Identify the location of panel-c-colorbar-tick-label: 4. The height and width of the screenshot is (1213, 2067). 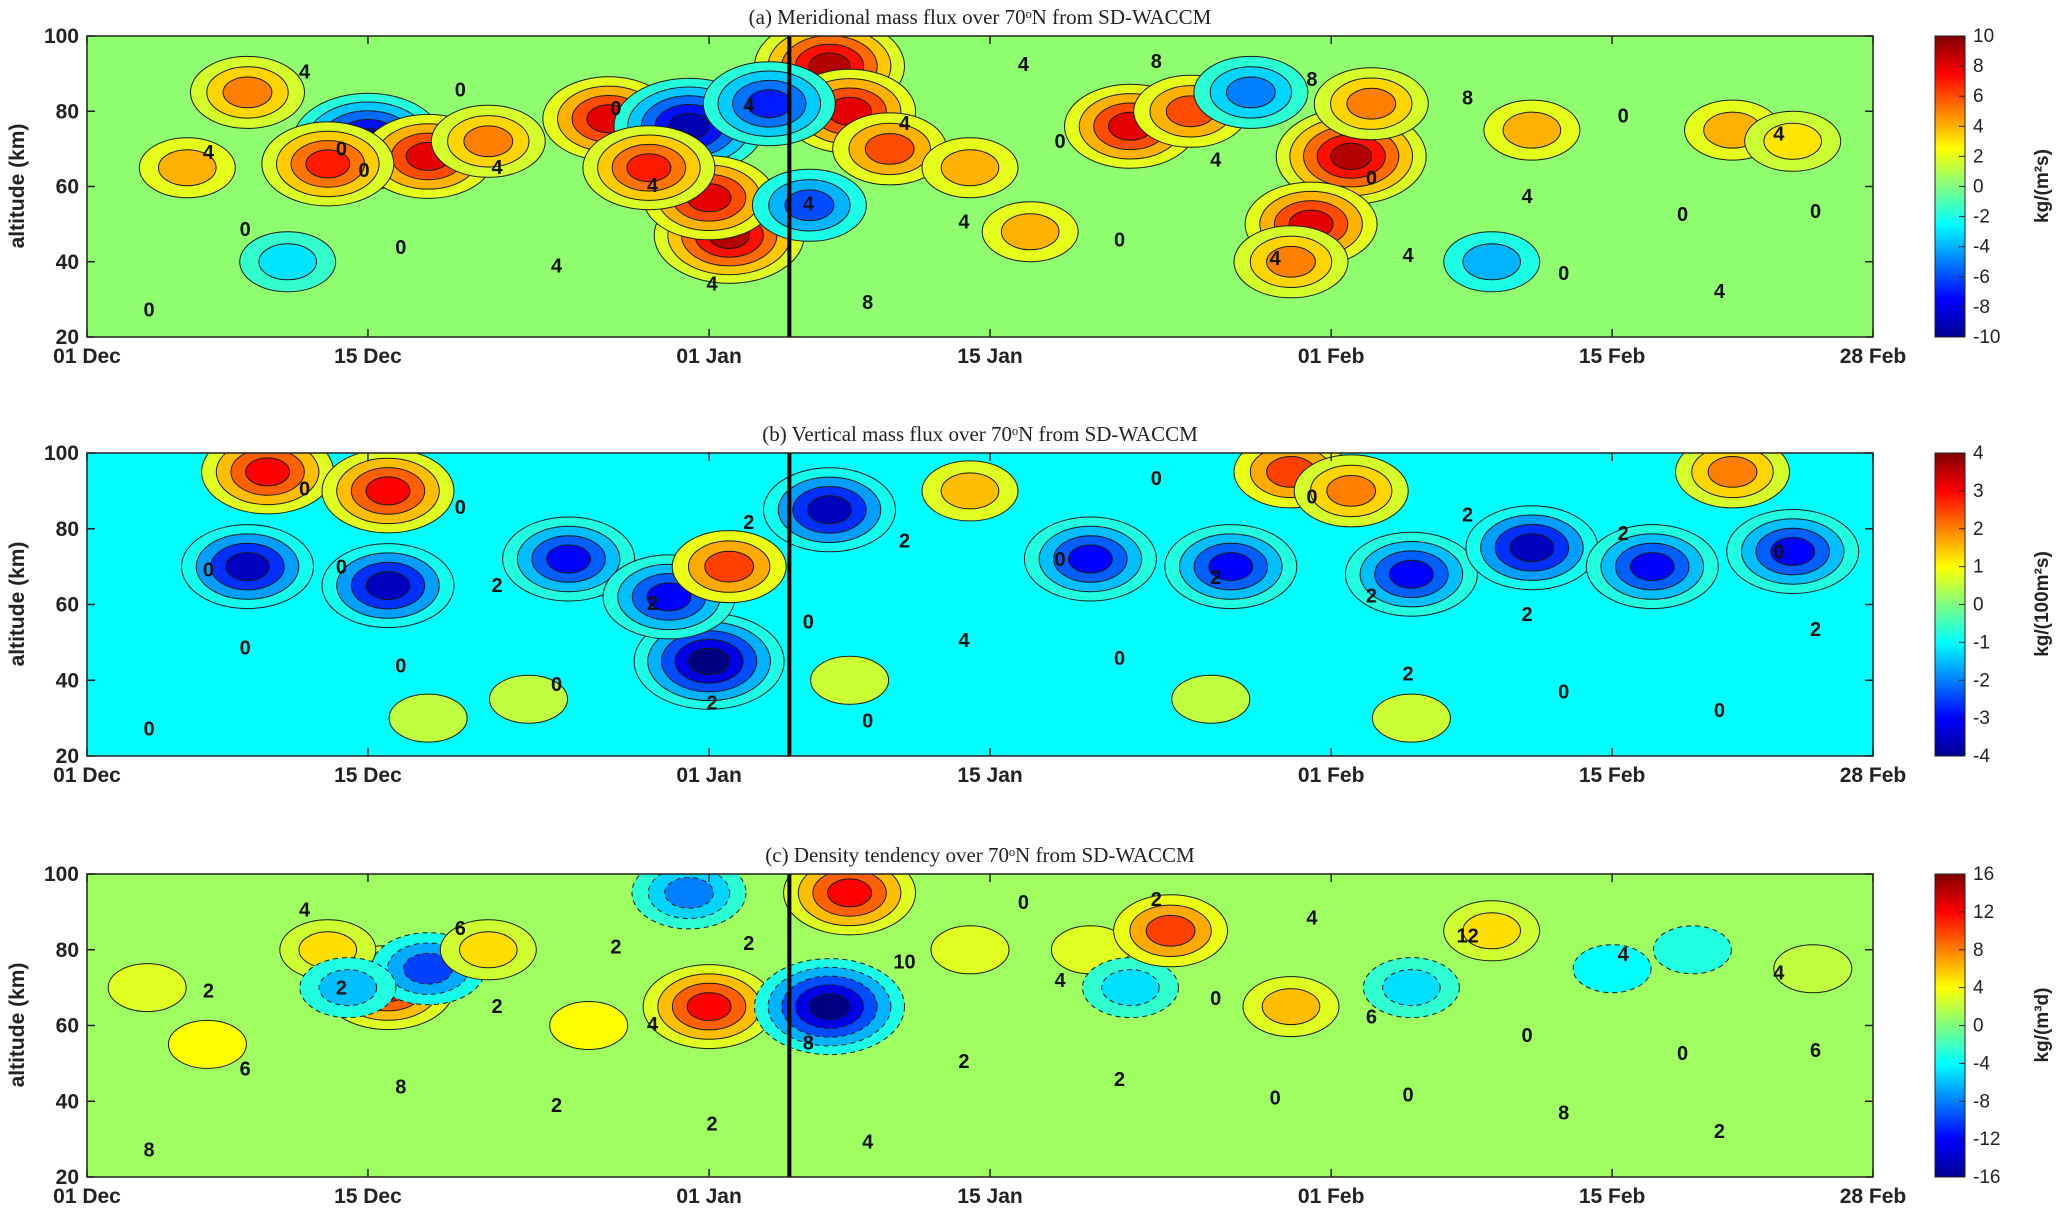
(1978, 988).